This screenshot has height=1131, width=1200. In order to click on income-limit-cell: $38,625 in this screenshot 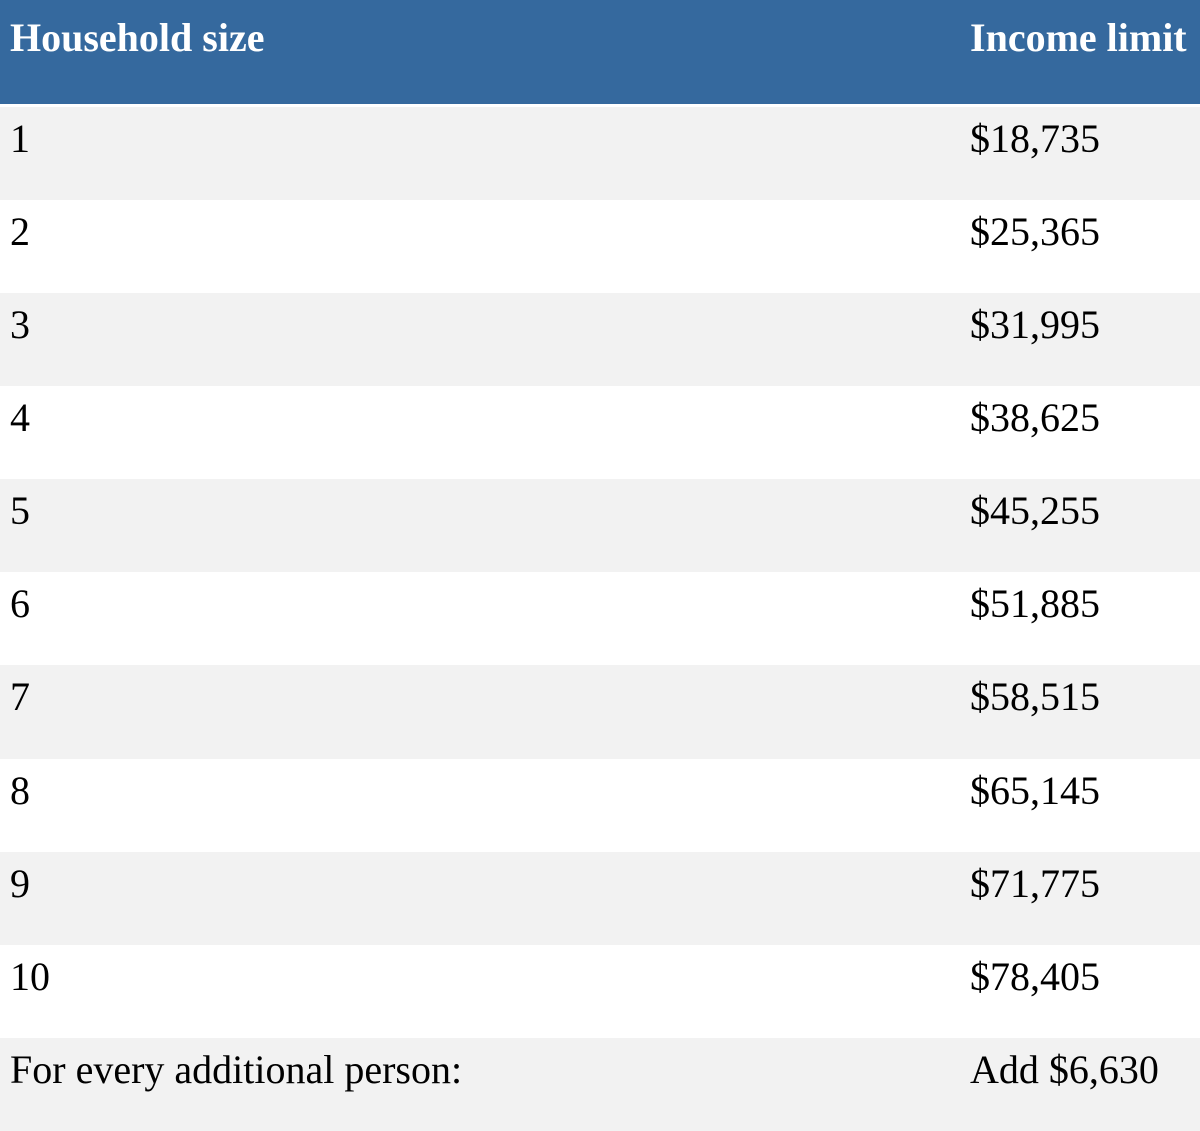, I will do `click(1035, 418)`.